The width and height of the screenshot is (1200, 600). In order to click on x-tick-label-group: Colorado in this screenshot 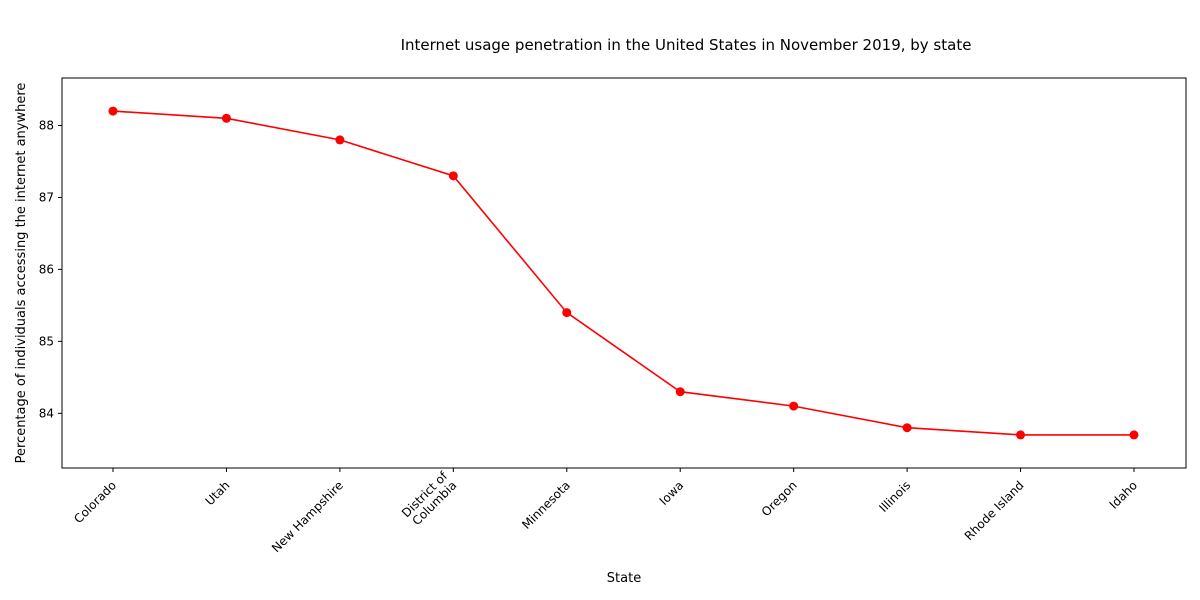, I will do `click(95, 502)`.